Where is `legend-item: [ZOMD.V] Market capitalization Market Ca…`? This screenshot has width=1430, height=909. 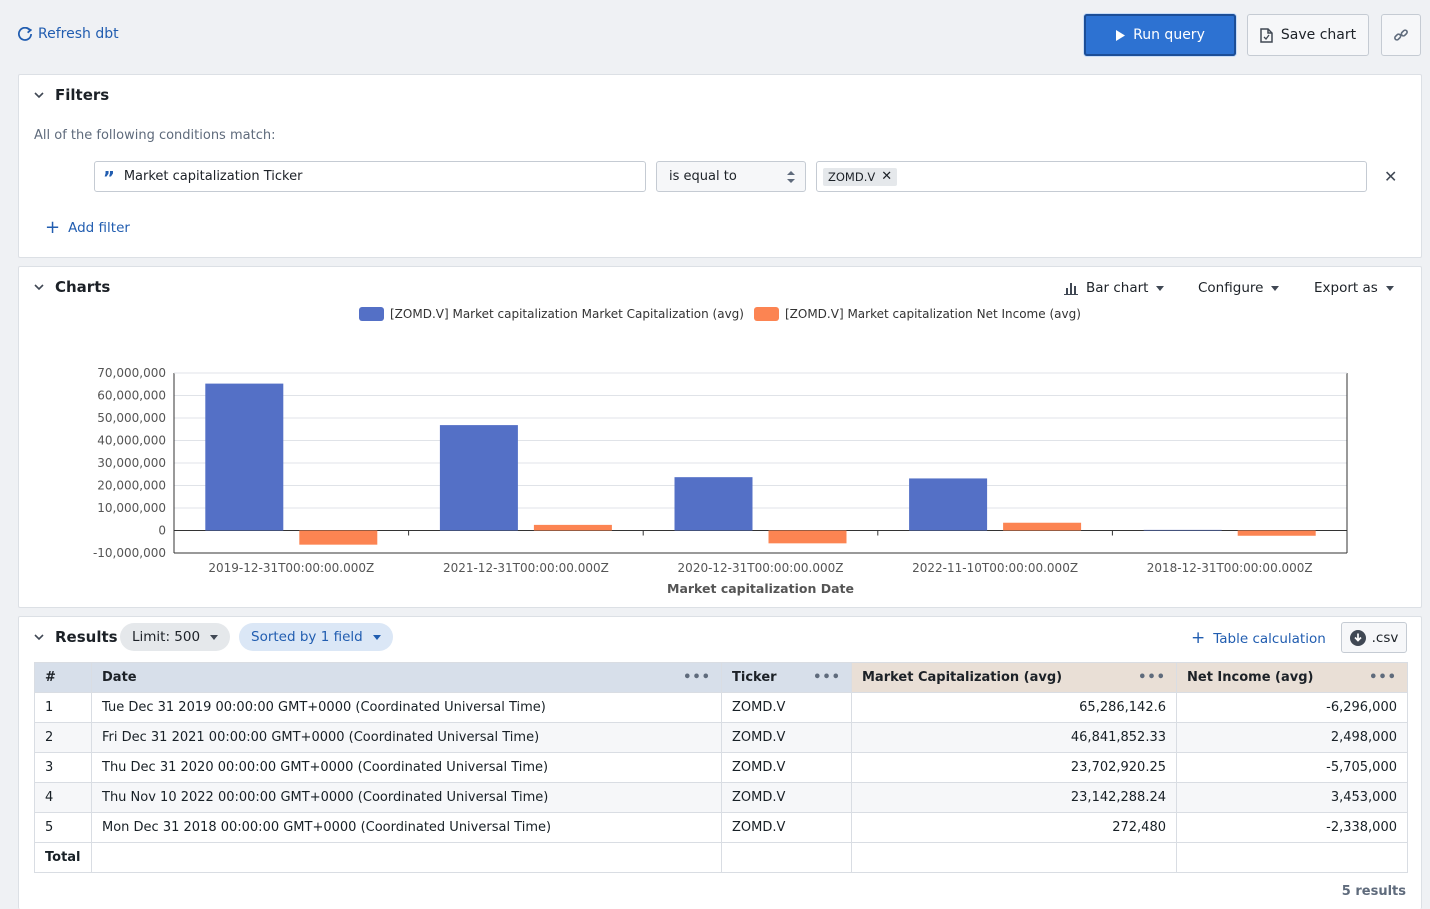 legend-item: [ZOMD.V] Market capitalization Market Ca… is located at coordinates (551, 314).